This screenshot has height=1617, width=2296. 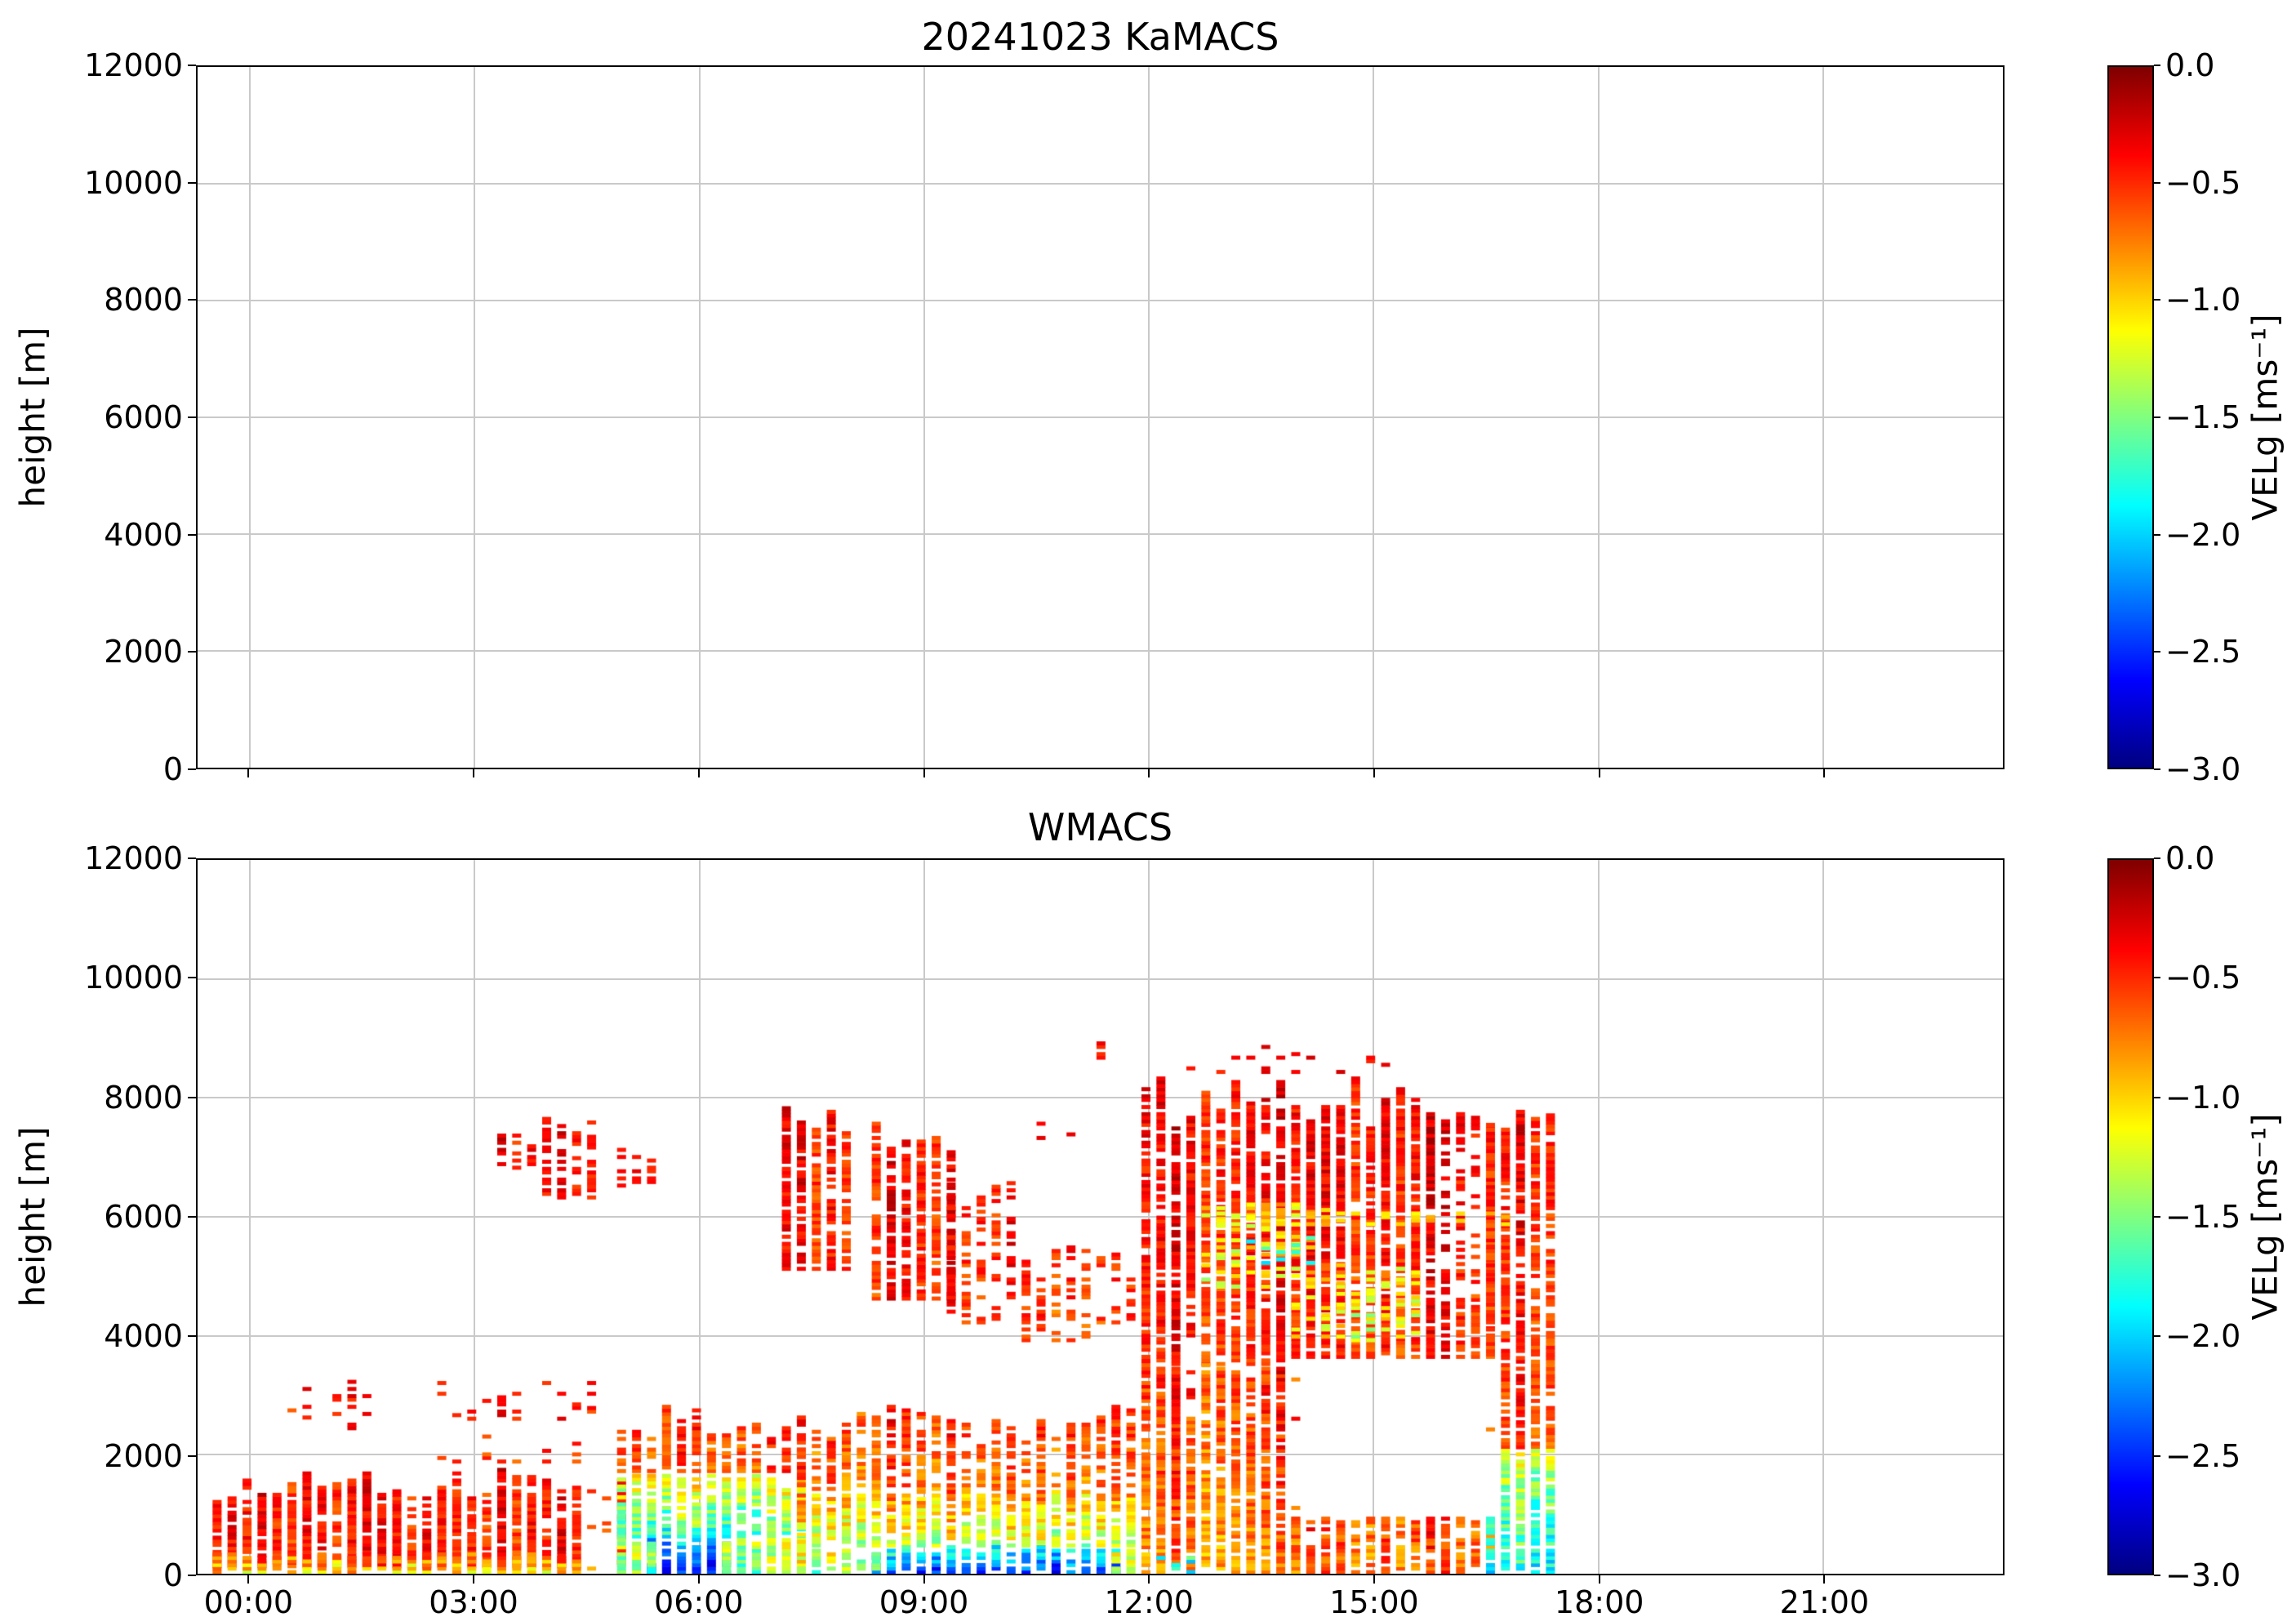 I want to click on colorbar-wmacs, so click(x=2130, y=1216).